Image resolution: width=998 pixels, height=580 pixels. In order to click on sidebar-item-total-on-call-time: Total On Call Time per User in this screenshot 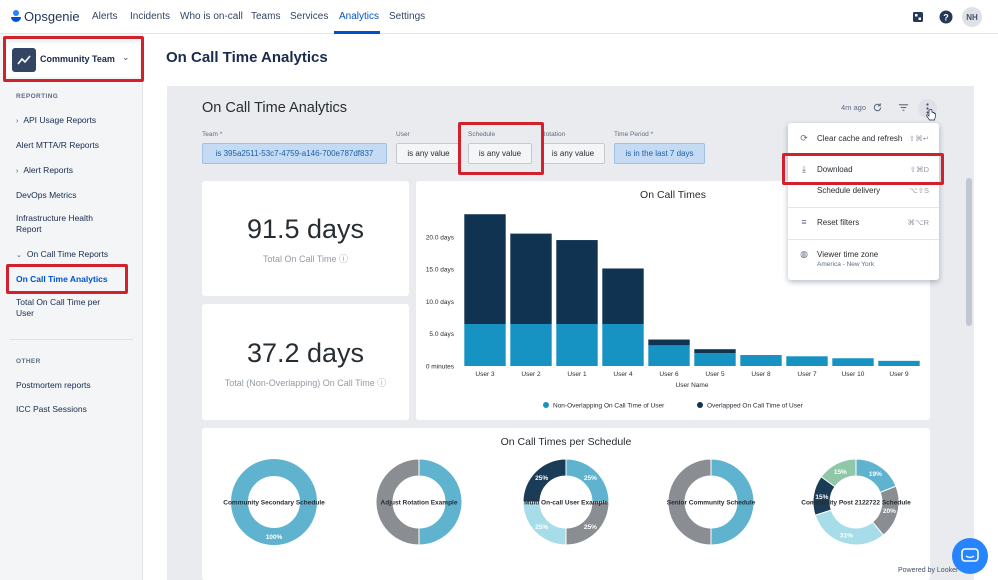, I will do `click(58, 307)`.